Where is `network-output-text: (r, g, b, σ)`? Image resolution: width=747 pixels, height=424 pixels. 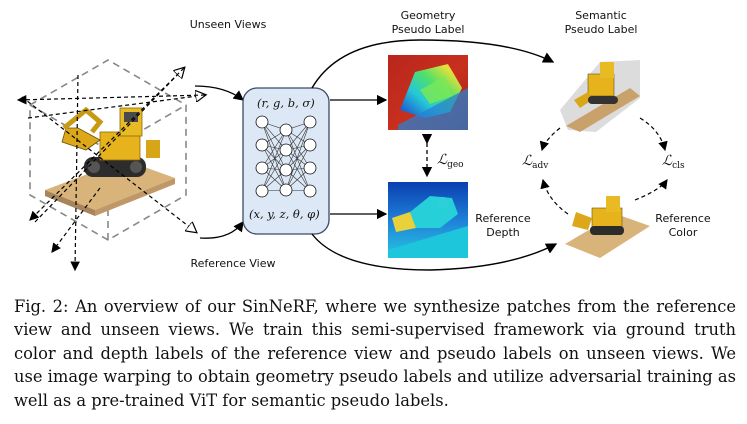
network-output-text: (r, g, b, σ) is located at coordinates (286, 103).